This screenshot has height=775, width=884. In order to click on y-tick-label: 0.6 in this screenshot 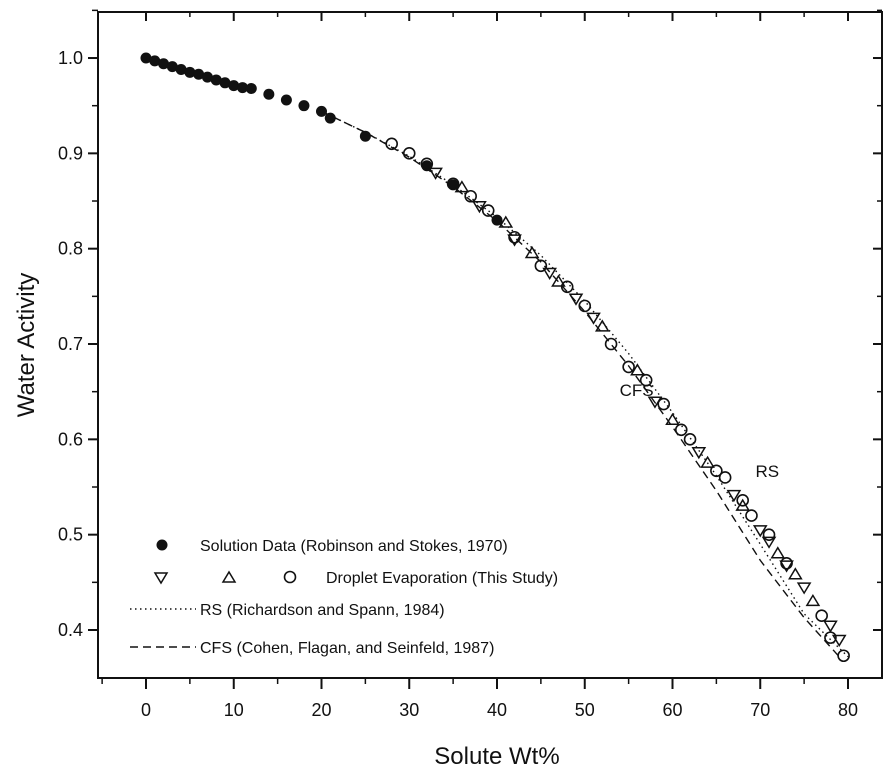, I will do `click(70, 439)`.